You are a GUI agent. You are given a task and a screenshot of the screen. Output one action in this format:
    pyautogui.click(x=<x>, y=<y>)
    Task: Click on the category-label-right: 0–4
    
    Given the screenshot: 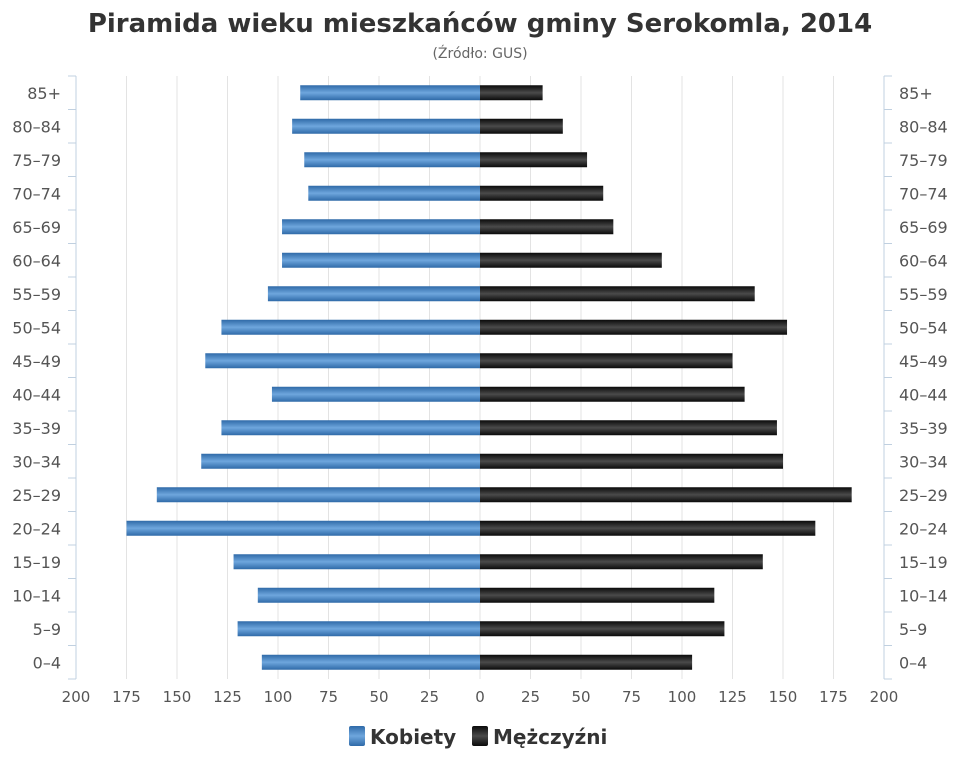 What is the action you would take?
    pyautogui.click(x=913, y=662)
    